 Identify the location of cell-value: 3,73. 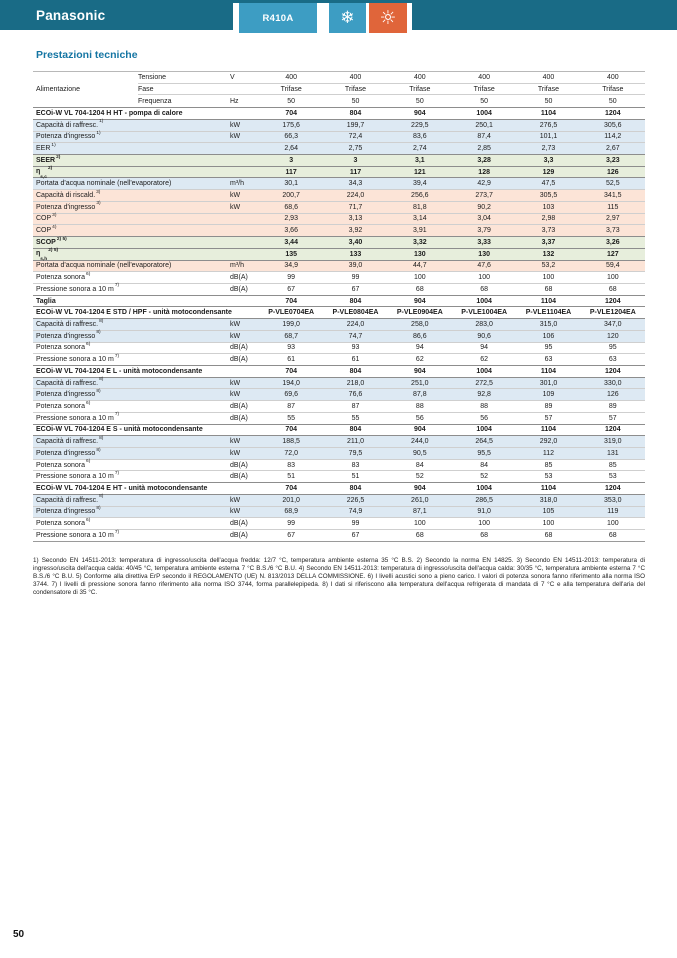
(548, 231).